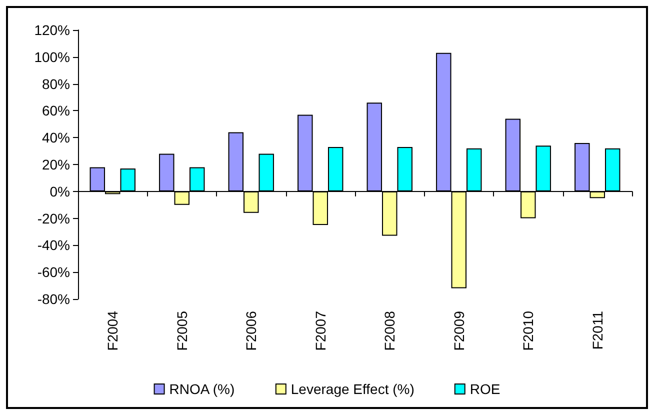 The height and width of the screenshot is (415, 654). Describe the element at coordinates (182, 330) in the screenshot. I see `x-tick-label: F2005` at that location.